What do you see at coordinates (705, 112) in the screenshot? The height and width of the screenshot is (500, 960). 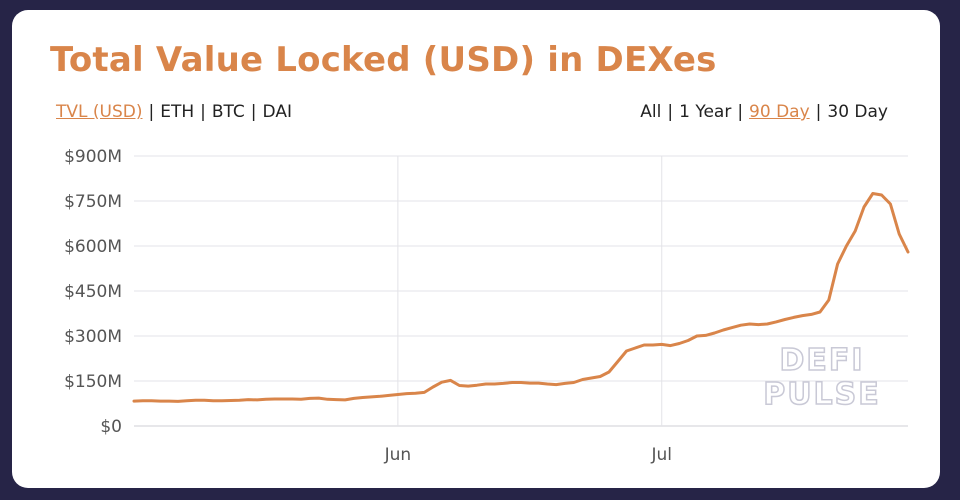 I see `range-option-1-year: 1 Year` at bounding box center [705, 112].